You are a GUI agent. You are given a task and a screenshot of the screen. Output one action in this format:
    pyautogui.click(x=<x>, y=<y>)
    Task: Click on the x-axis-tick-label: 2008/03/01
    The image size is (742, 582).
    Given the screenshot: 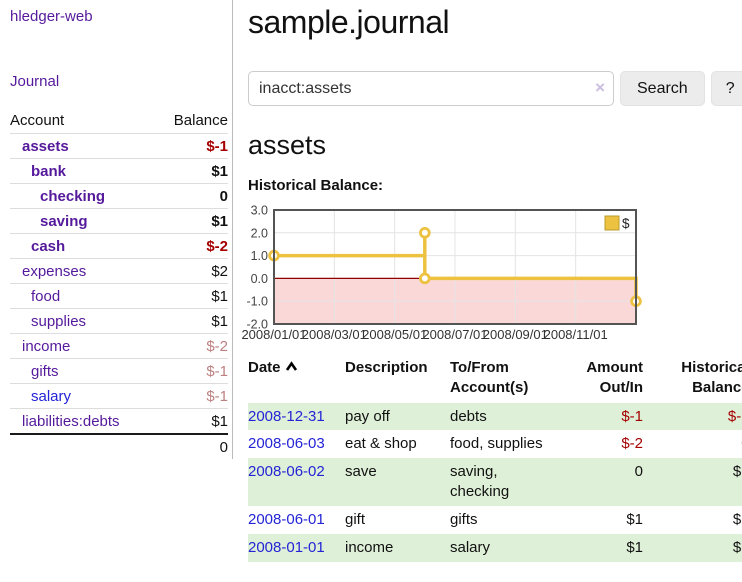 What is the action you would take?
    pyautogui.click(x=334, y=334)
    